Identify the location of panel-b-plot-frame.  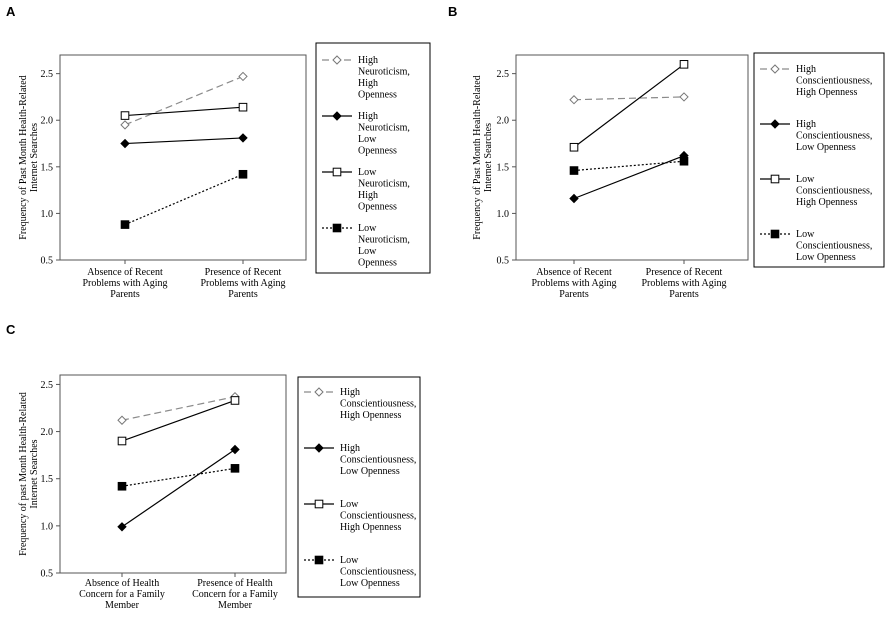
(632, 157).